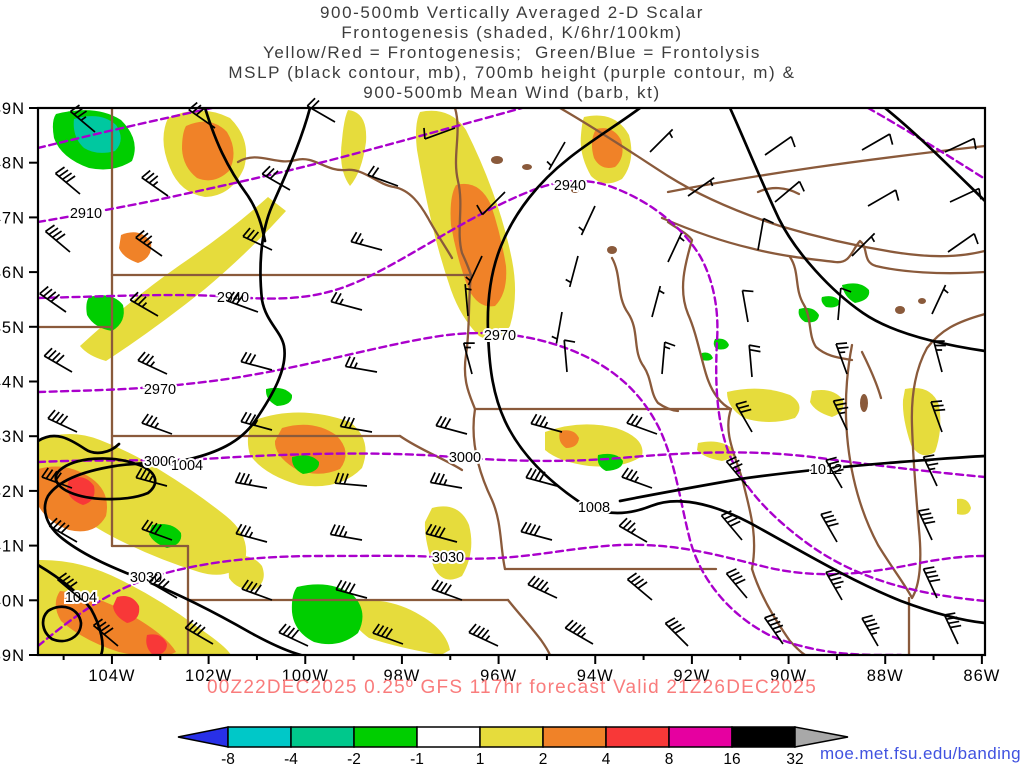  What do you see at coordinates (401, 676) in the screenshot?
I see `lon-tick-label: 98W` at bounding box center [401, 676].